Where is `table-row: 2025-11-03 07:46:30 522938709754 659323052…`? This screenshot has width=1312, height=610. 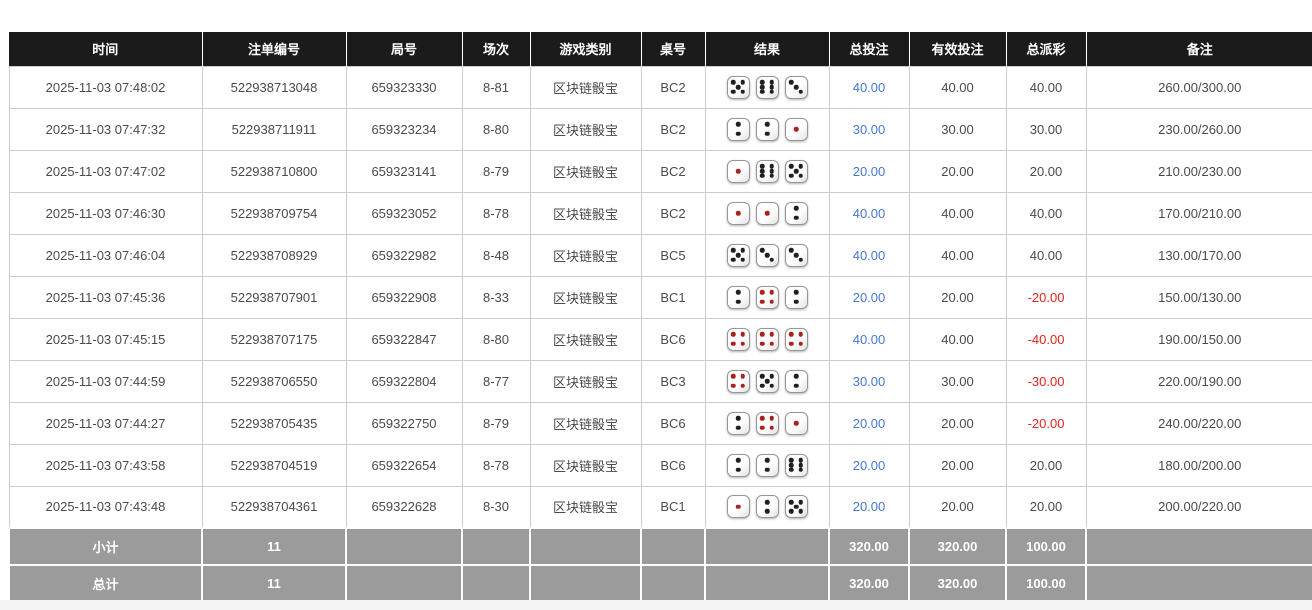
table-row: 2025-11-03 07:46:30 522938709754 659323052… is located at coordinates (660, 213).